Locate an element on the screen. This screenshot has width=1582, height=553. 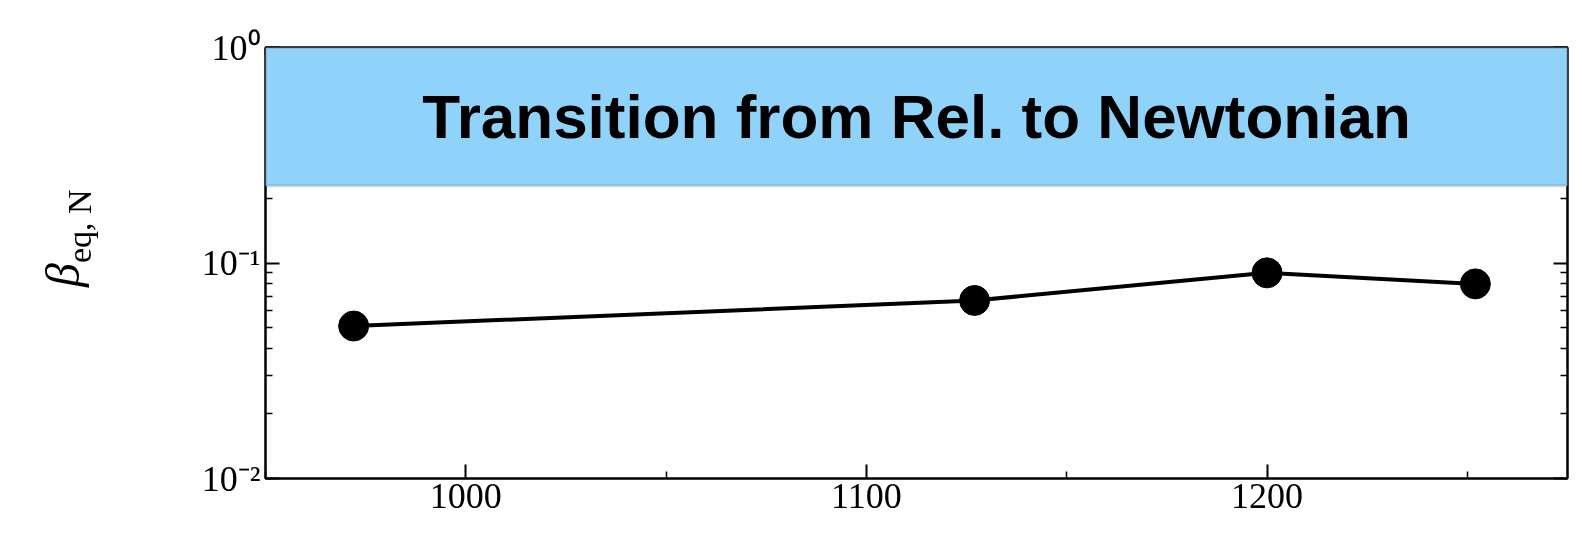
x-tick-label: 1100 is located at coordinates (866, 495).